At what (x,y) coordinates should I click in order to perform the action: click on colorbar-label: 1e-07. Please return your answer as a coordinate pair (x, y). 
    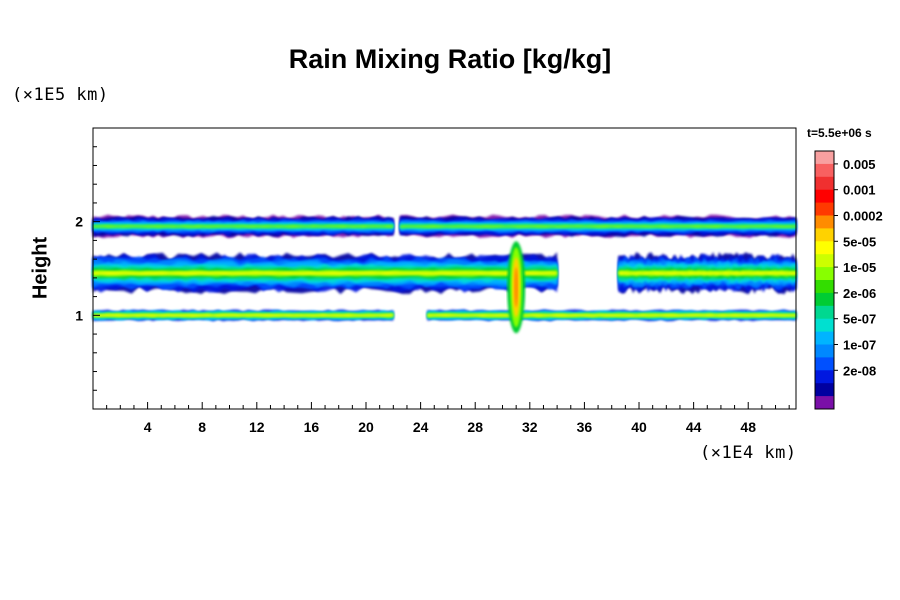
    Looking at the image, I should click on (859, 345).